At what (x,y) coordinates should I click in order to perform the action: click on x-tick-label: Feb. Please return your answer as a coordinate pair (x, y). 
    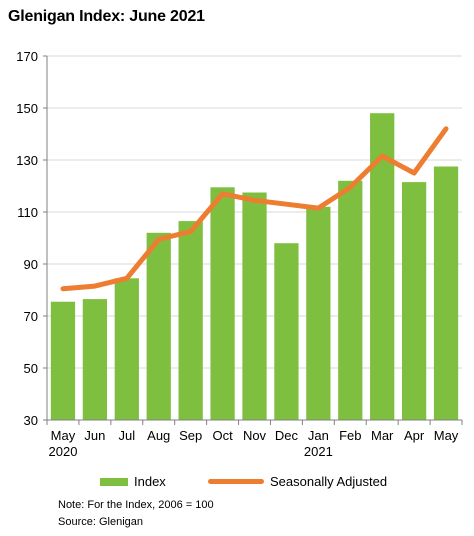
    Looking at the image, I should click on (350, 435).